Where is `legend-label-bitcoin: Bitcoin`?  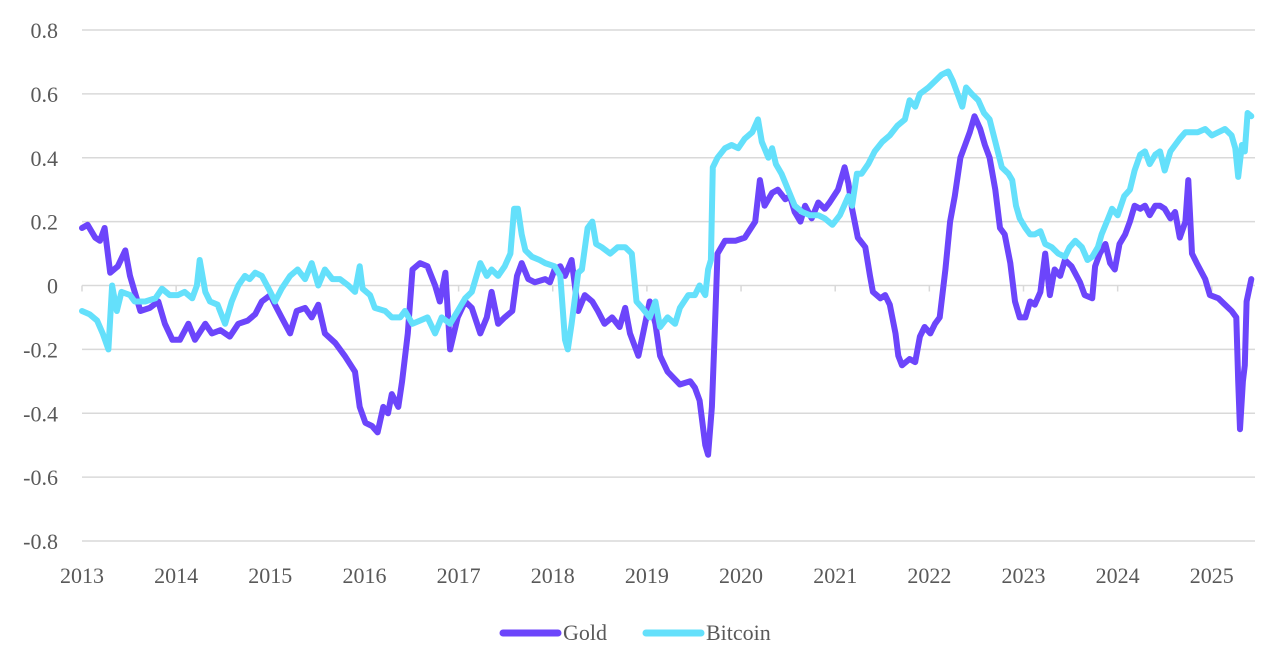 legend-label-bitcoin: Bitcoin is located at coordinates (738, 632).